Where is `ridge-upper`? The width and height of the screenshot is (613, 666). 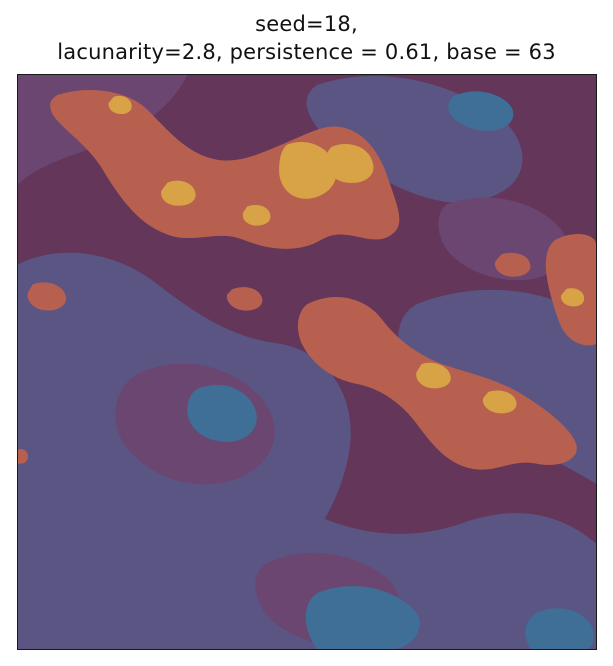
ridge-upper is located at coordinates (225, 169).